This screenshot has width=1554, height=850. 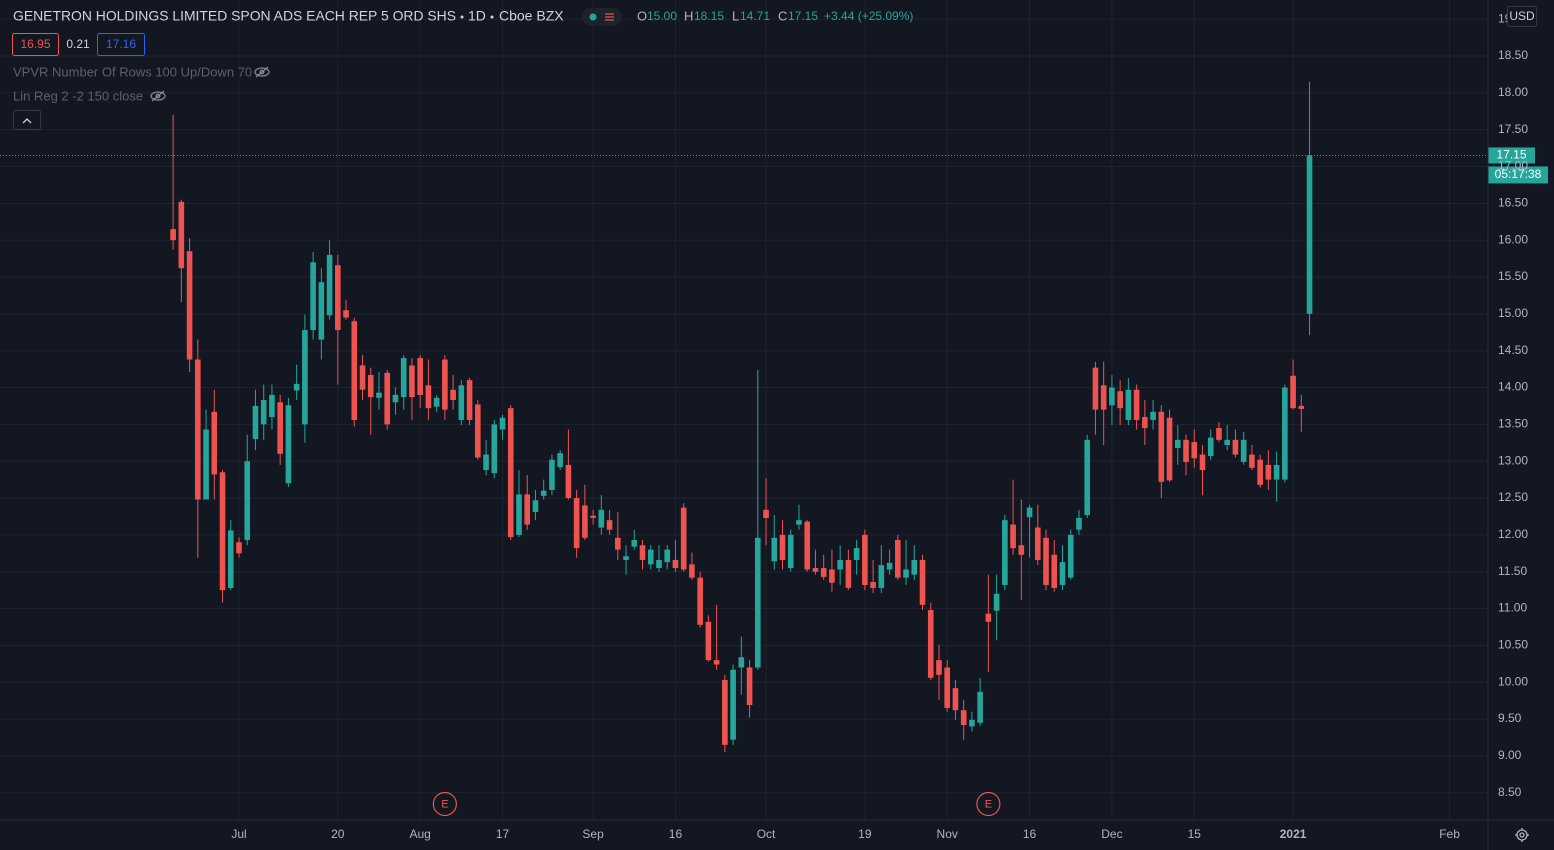 I want to click on bid: 16.95, so click(x=35, y=44).